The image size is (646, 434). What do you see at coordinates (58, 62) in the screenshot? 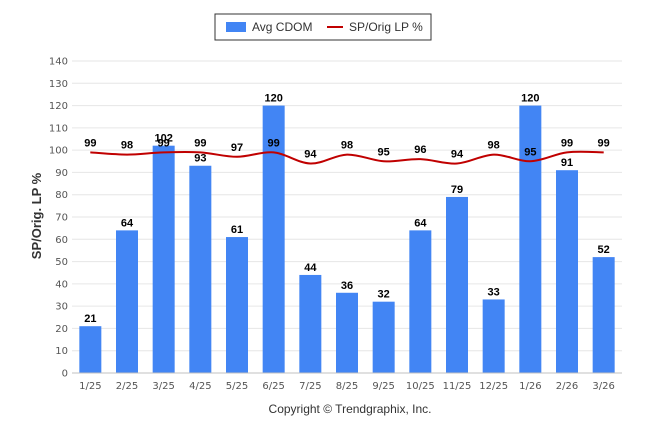
I see `y-tick-label-140: 140` at bounding box center [58, 62].